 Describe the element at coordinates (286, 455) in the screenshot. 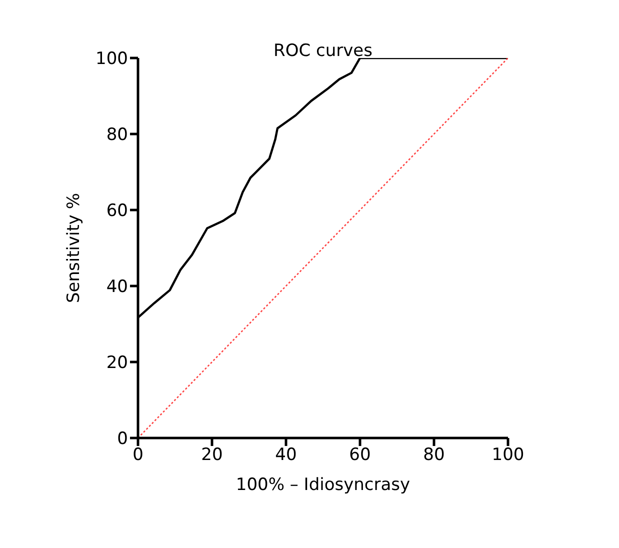

I see `x-tick-label: 40` at that location.